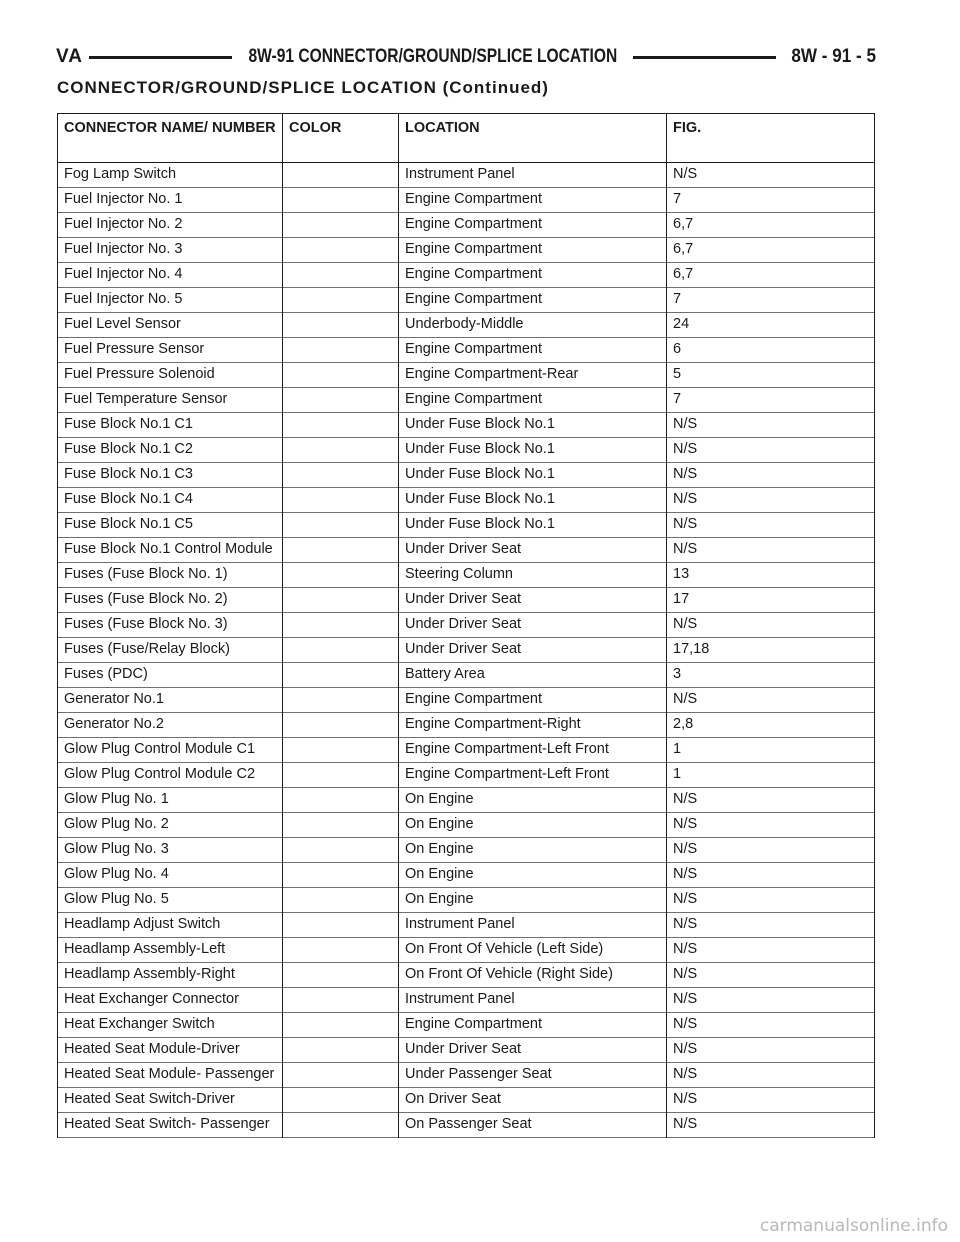 Image resolution: width=960 pixels, height=1242 pixels. I want to click on table-row: Fuel Injector No. 4 Engine Compartment 6,7, so click(466, 275).